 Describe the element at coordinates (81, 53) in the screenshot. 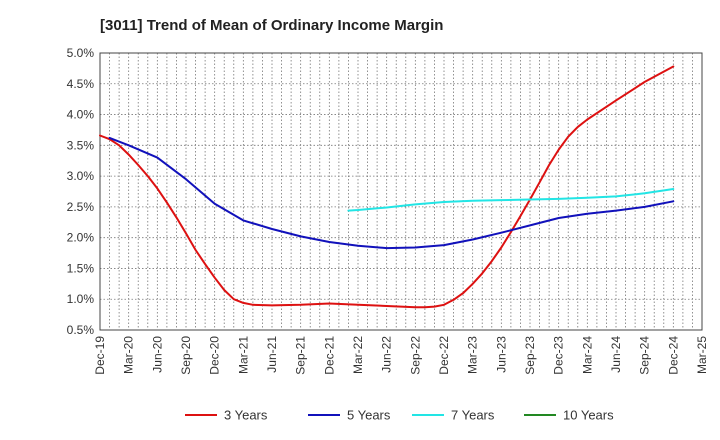

I see `y-tick-label: 5.0%` at that location.